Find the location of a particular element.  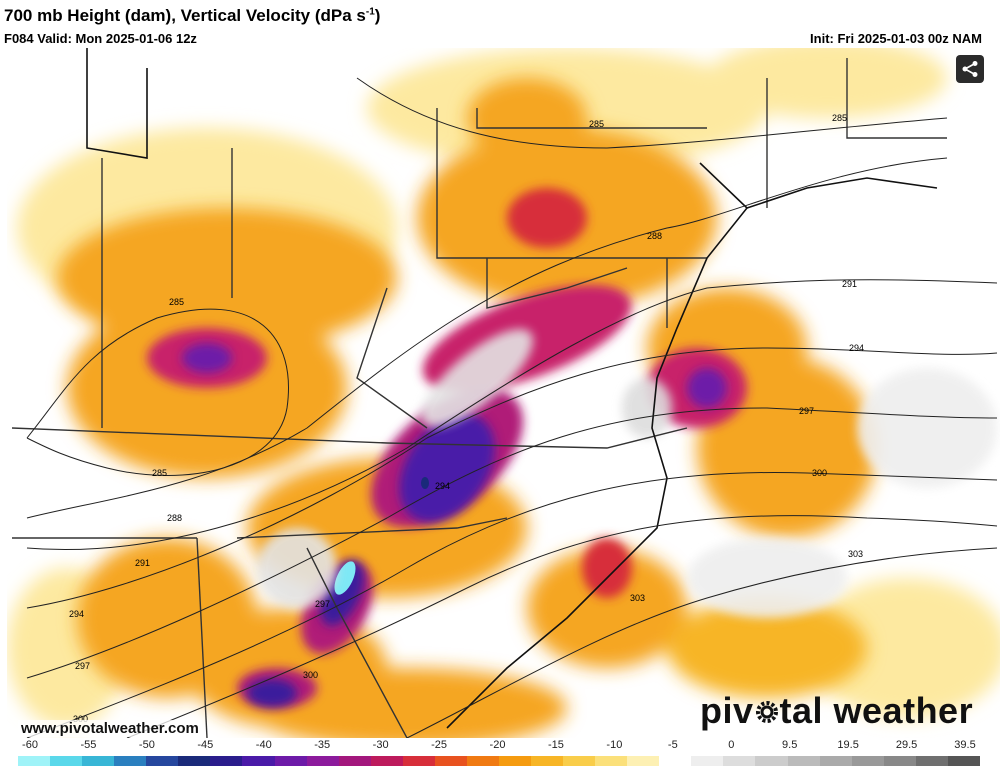

colorbar-tick-label: 29.5 is located at coordinates (906, 745).